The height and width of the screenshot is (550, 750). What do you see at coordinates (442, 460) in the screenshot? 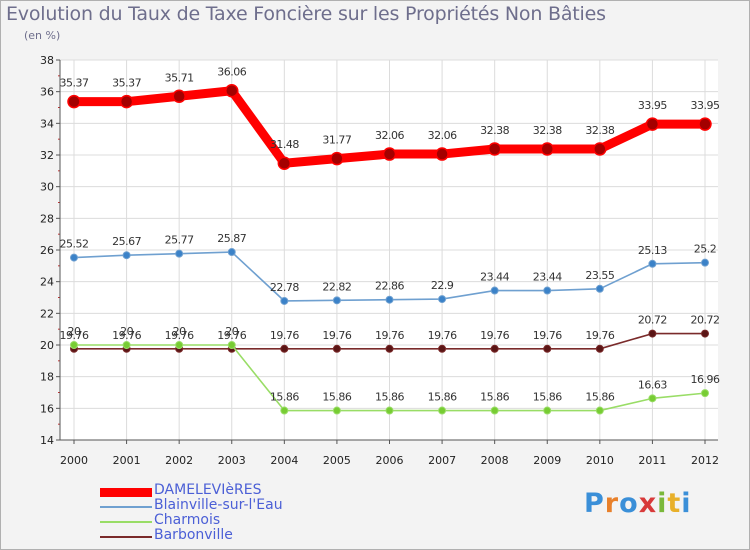
I see `x-tick-label: 2007` at bounding box center [442, 460].